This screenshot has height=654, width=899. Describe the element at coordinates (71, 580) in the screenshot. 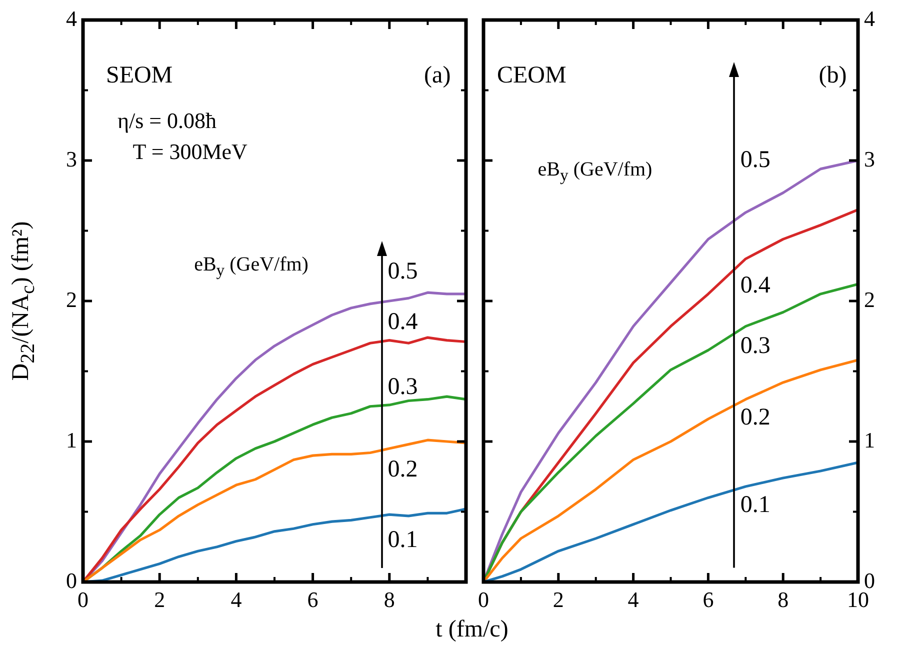

I see `y-tick-label: 0` at that location.